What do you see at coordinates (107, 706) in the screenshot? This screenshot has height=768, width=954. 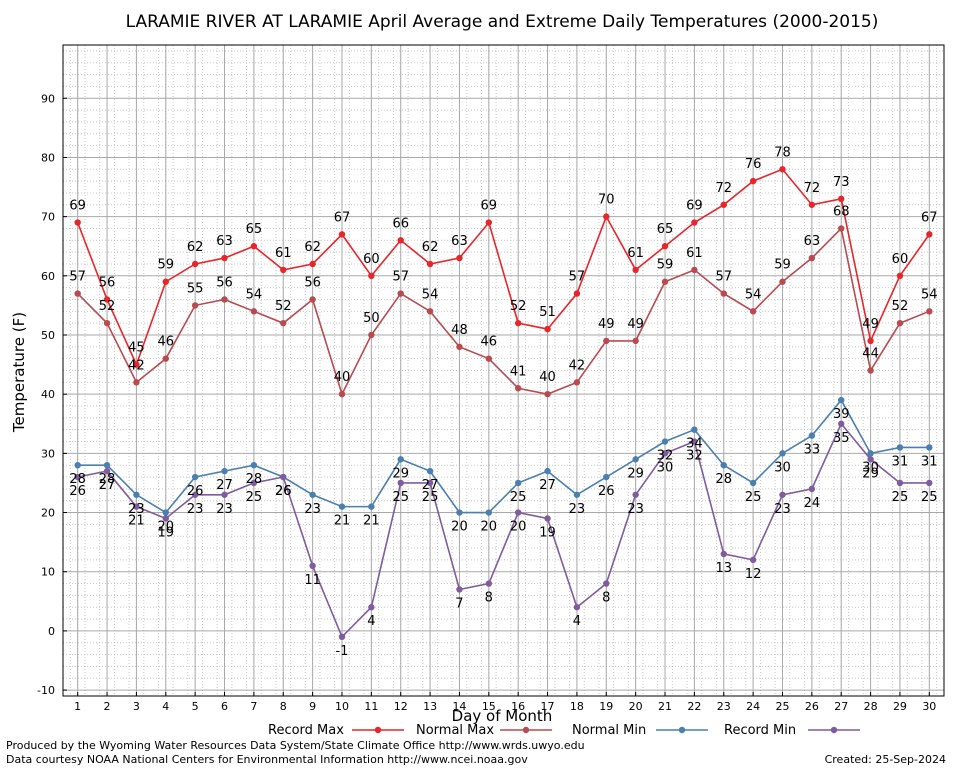 I see `x-tick-label: 2` at bounding box center [107, 706].